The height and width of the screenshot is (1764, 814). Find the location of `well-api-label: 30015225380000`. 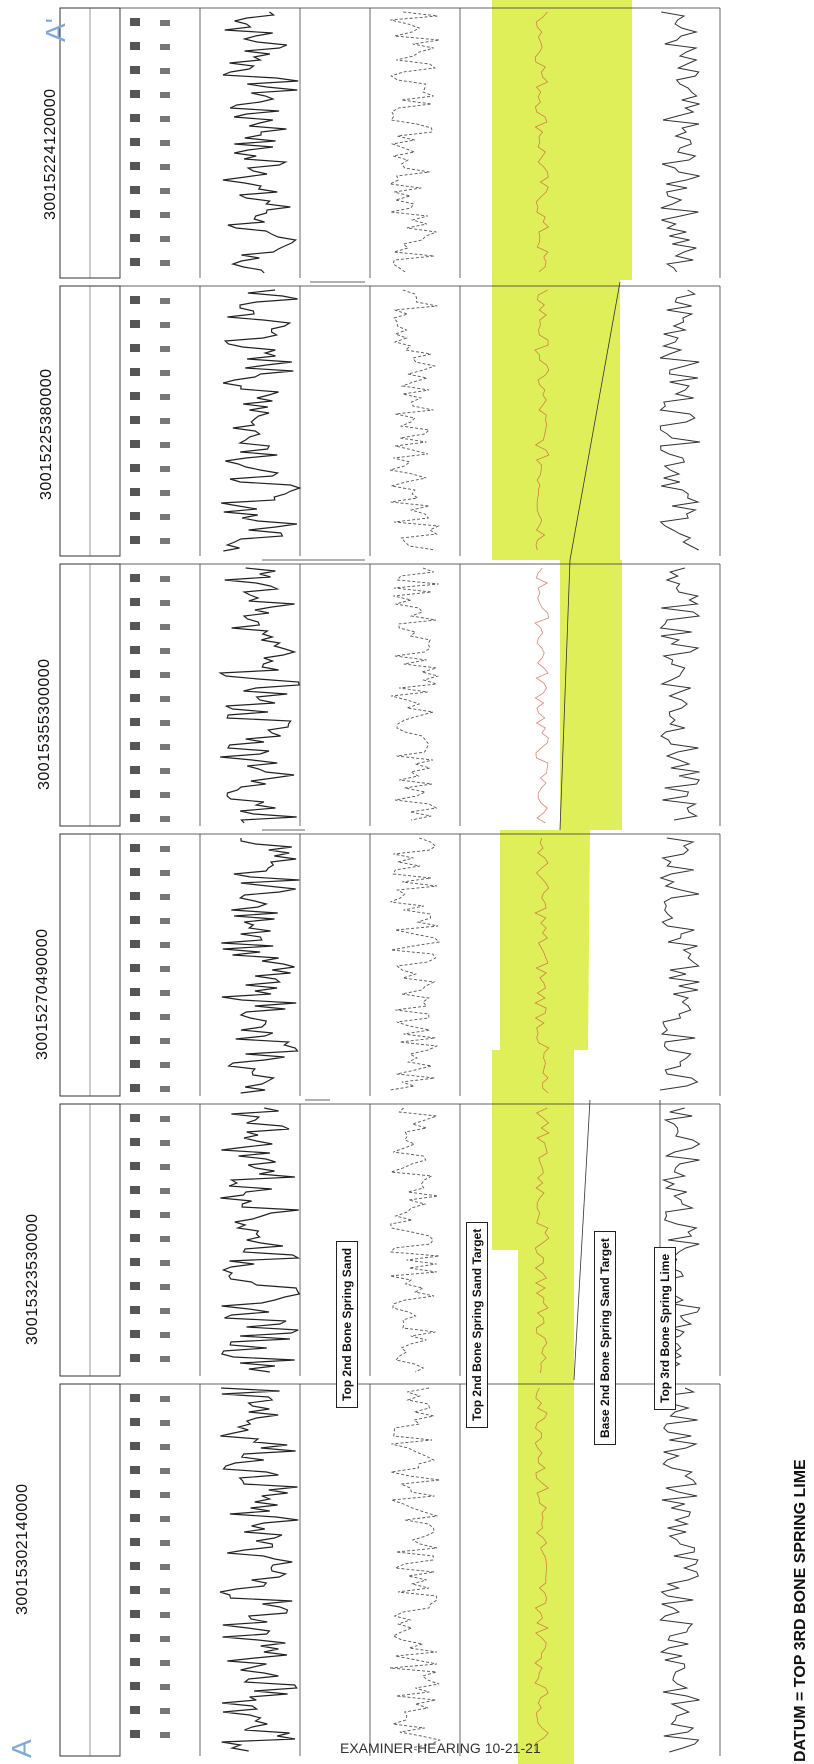

well-api-label: 30015225380000 is located at coordinates (46, 434).